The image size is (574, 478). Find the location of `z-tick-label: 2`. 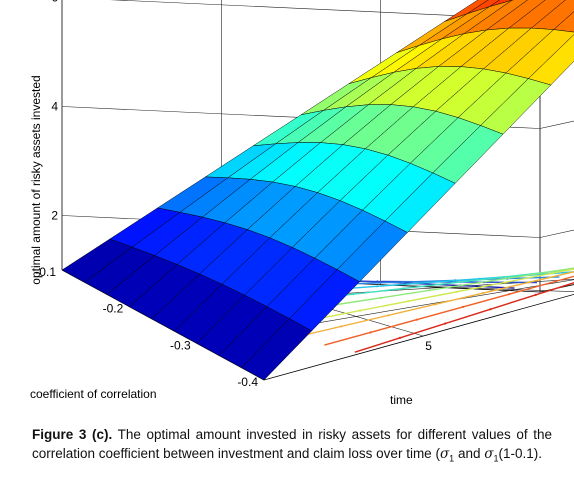

z-tick-label: 2 is located at coordinates (54, 216).